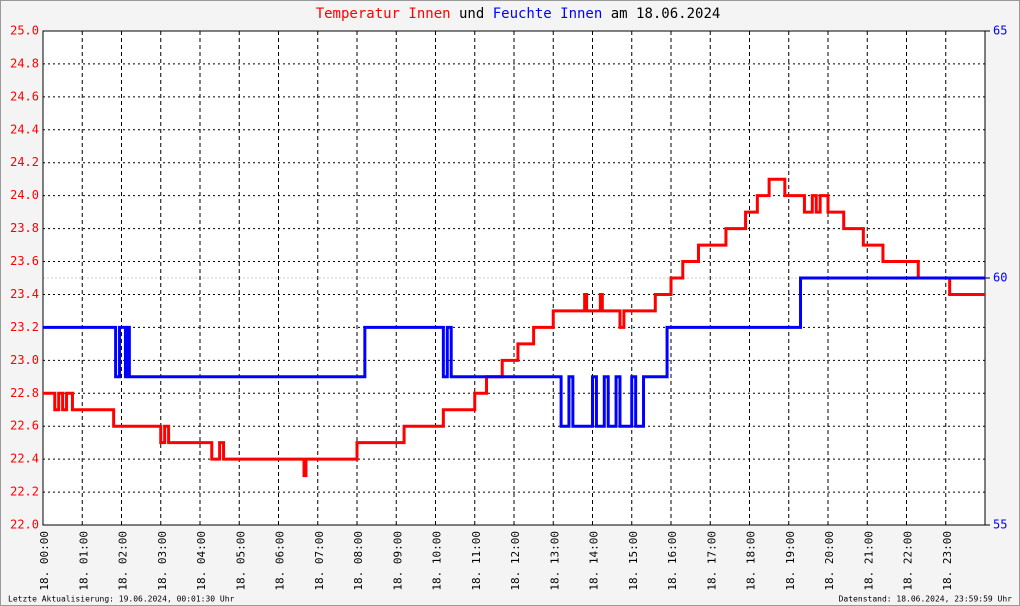 The width and height of the screenshot is (1020, 606). I want to click on y-tick-label: 23.2, so click(24, 327).